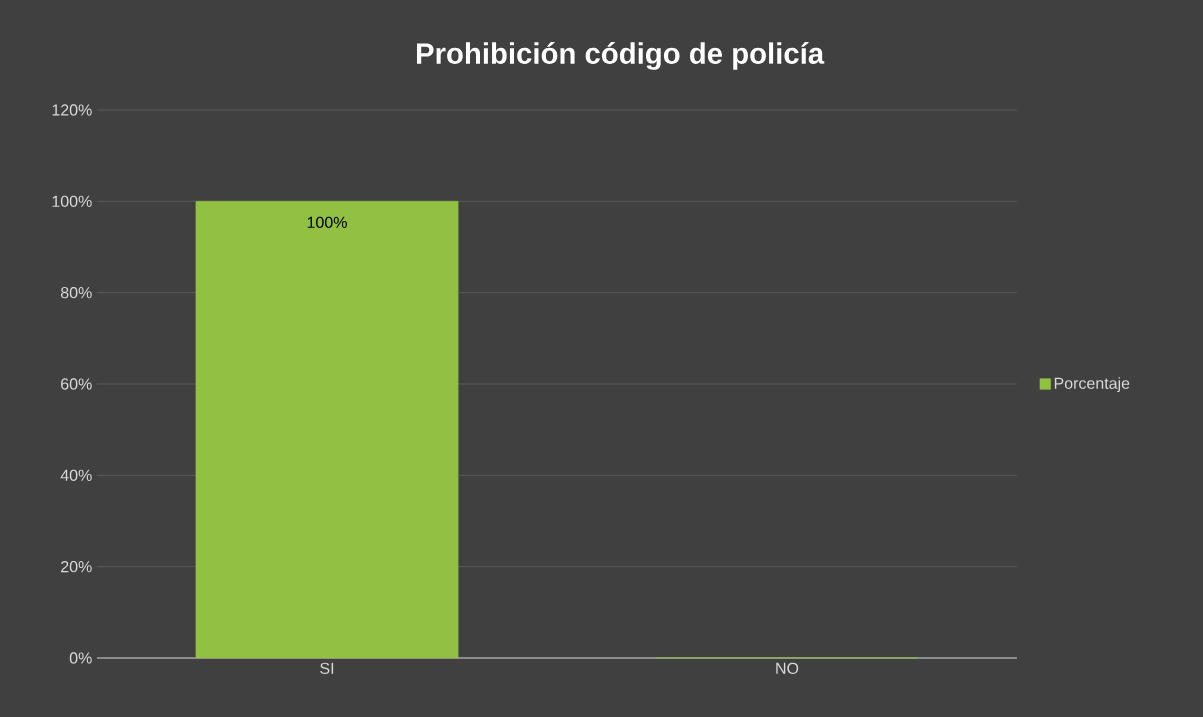  Describe the element at coordinates (76, 384) in the screenshot. I see `y-tick-label: 60%` at that location.